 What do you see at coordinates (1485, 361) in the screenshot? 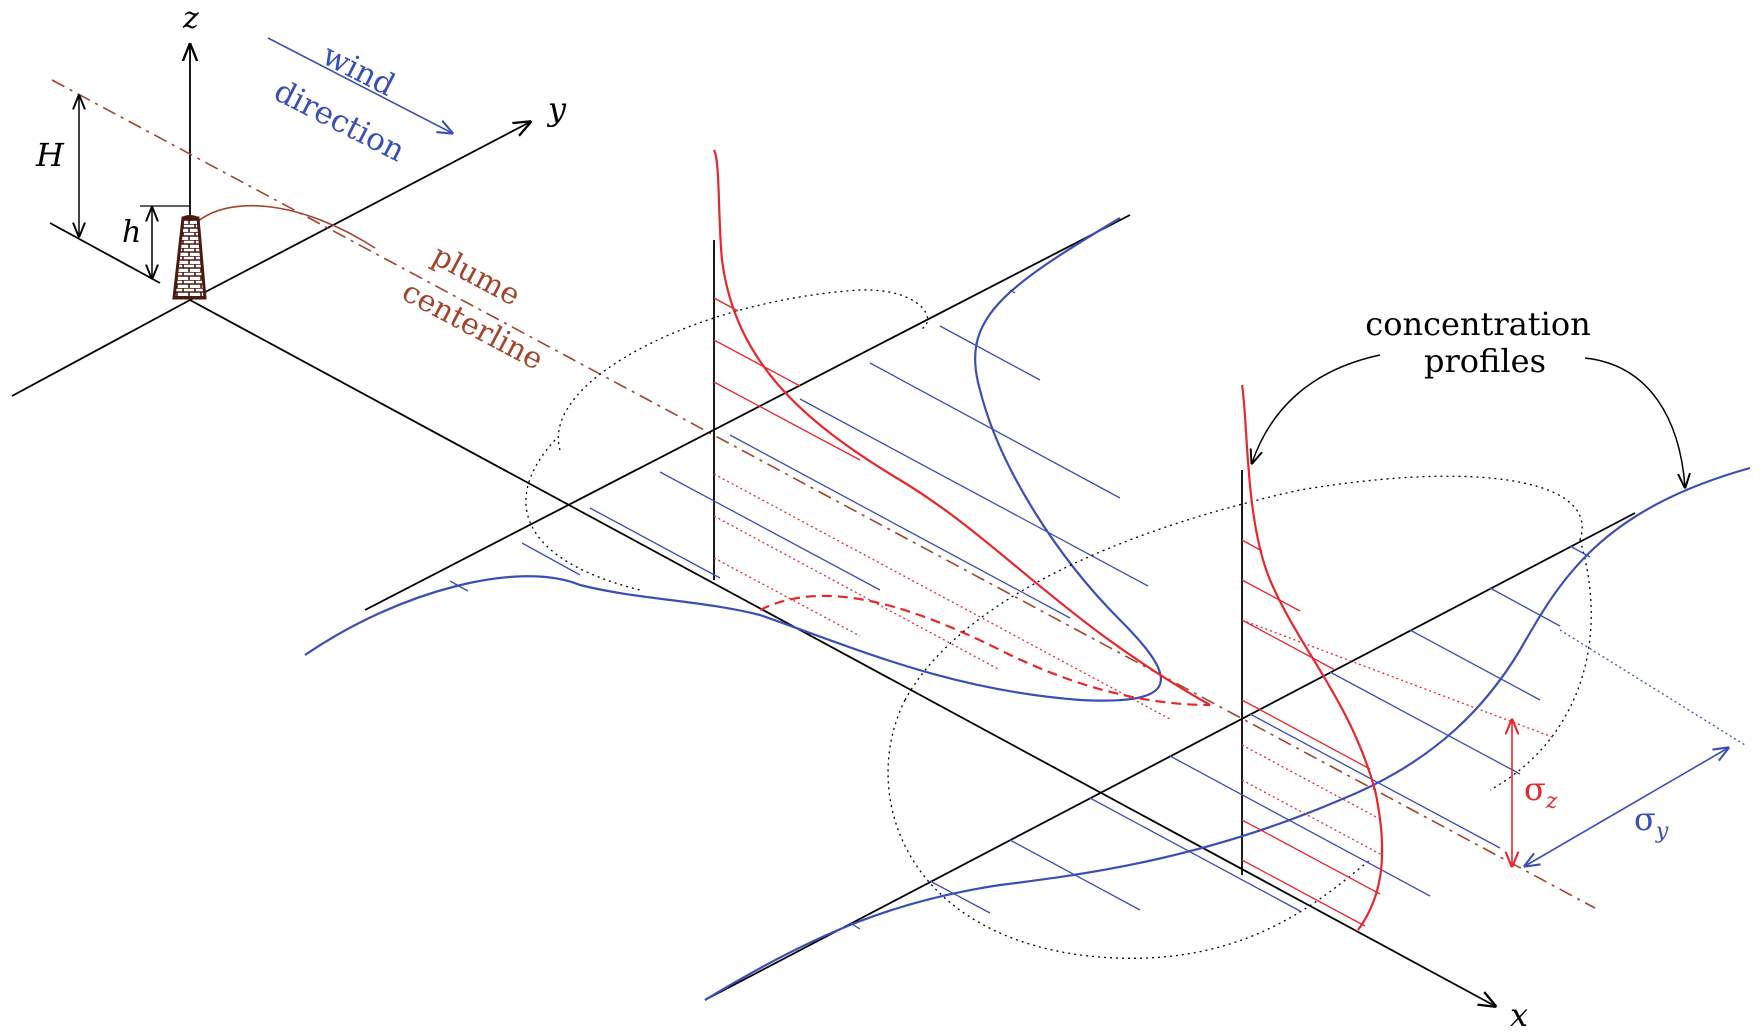
I see `concentration-label-line2: profiles` at bounding box center [1485, 361].